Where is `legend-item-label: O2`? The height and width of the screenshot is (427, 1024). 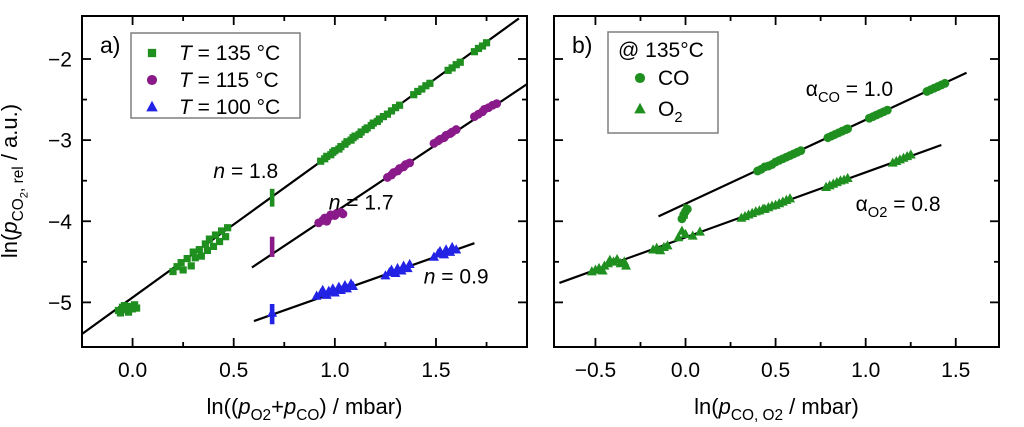 legend-item-label: O2 is located at coordinates (670, 112).